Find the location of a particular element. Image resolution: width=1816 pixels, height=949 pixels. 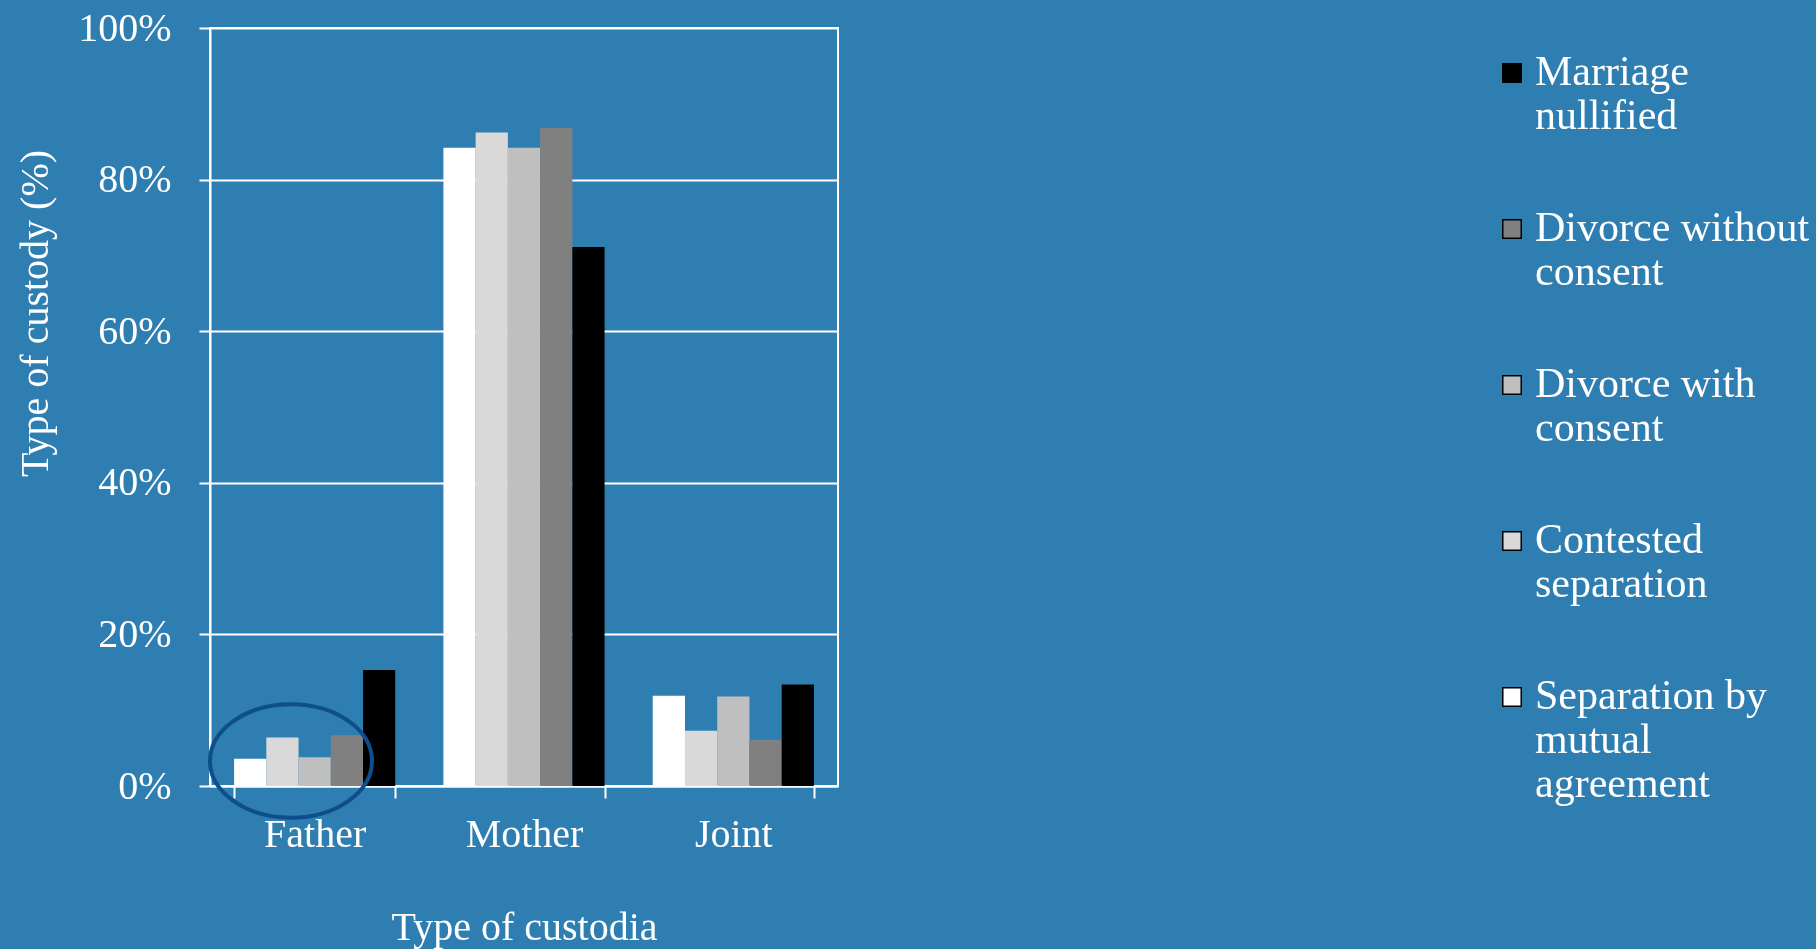

x-axis-title: Type of custodia is located at coordinates (524, 926).